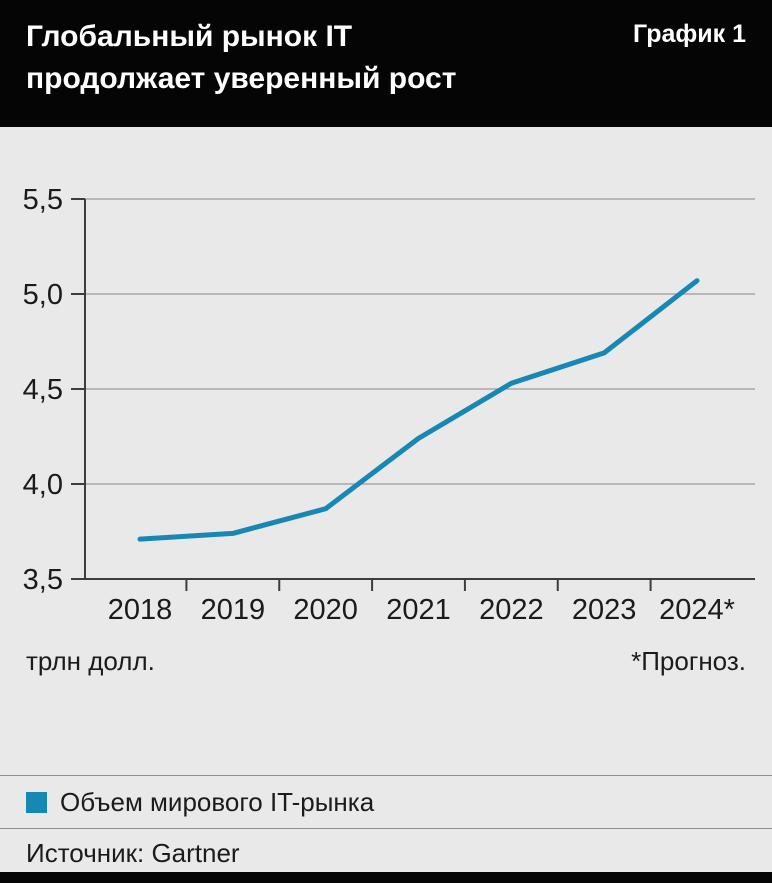 The width and height of the screenshot is (772, 883). I want to click on separator-bottom, so click(386, 828).